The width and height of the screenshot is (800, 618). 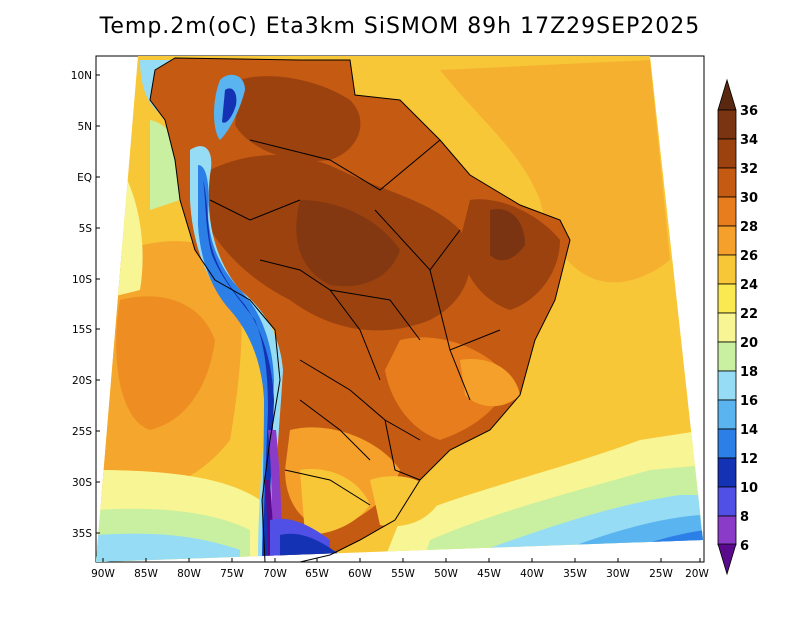 What do you see at coordinates (661, 574) in the screenshot?
I see `lon-label: 25W` at bounding box center [661, 574].